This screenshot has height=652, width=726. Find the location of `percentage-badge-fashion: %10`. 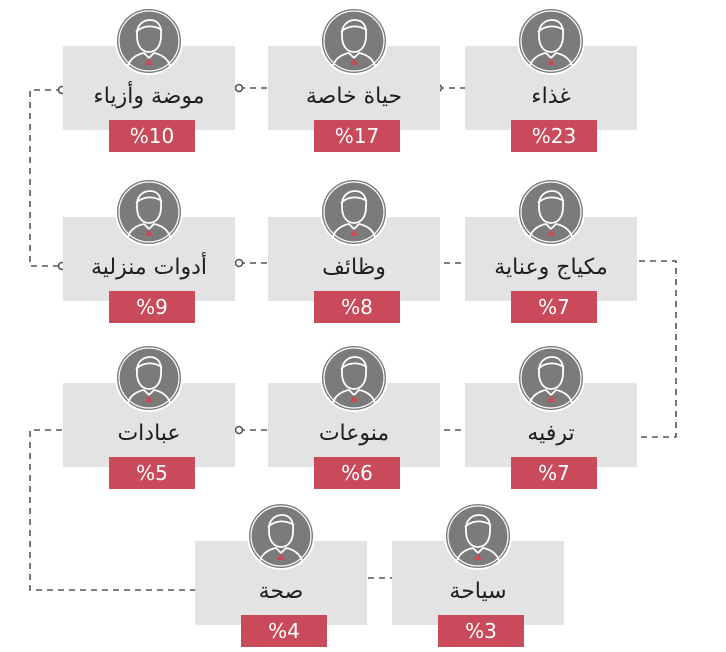

percentage-badge-fashion: %10 is located at coordinates (152, 136).